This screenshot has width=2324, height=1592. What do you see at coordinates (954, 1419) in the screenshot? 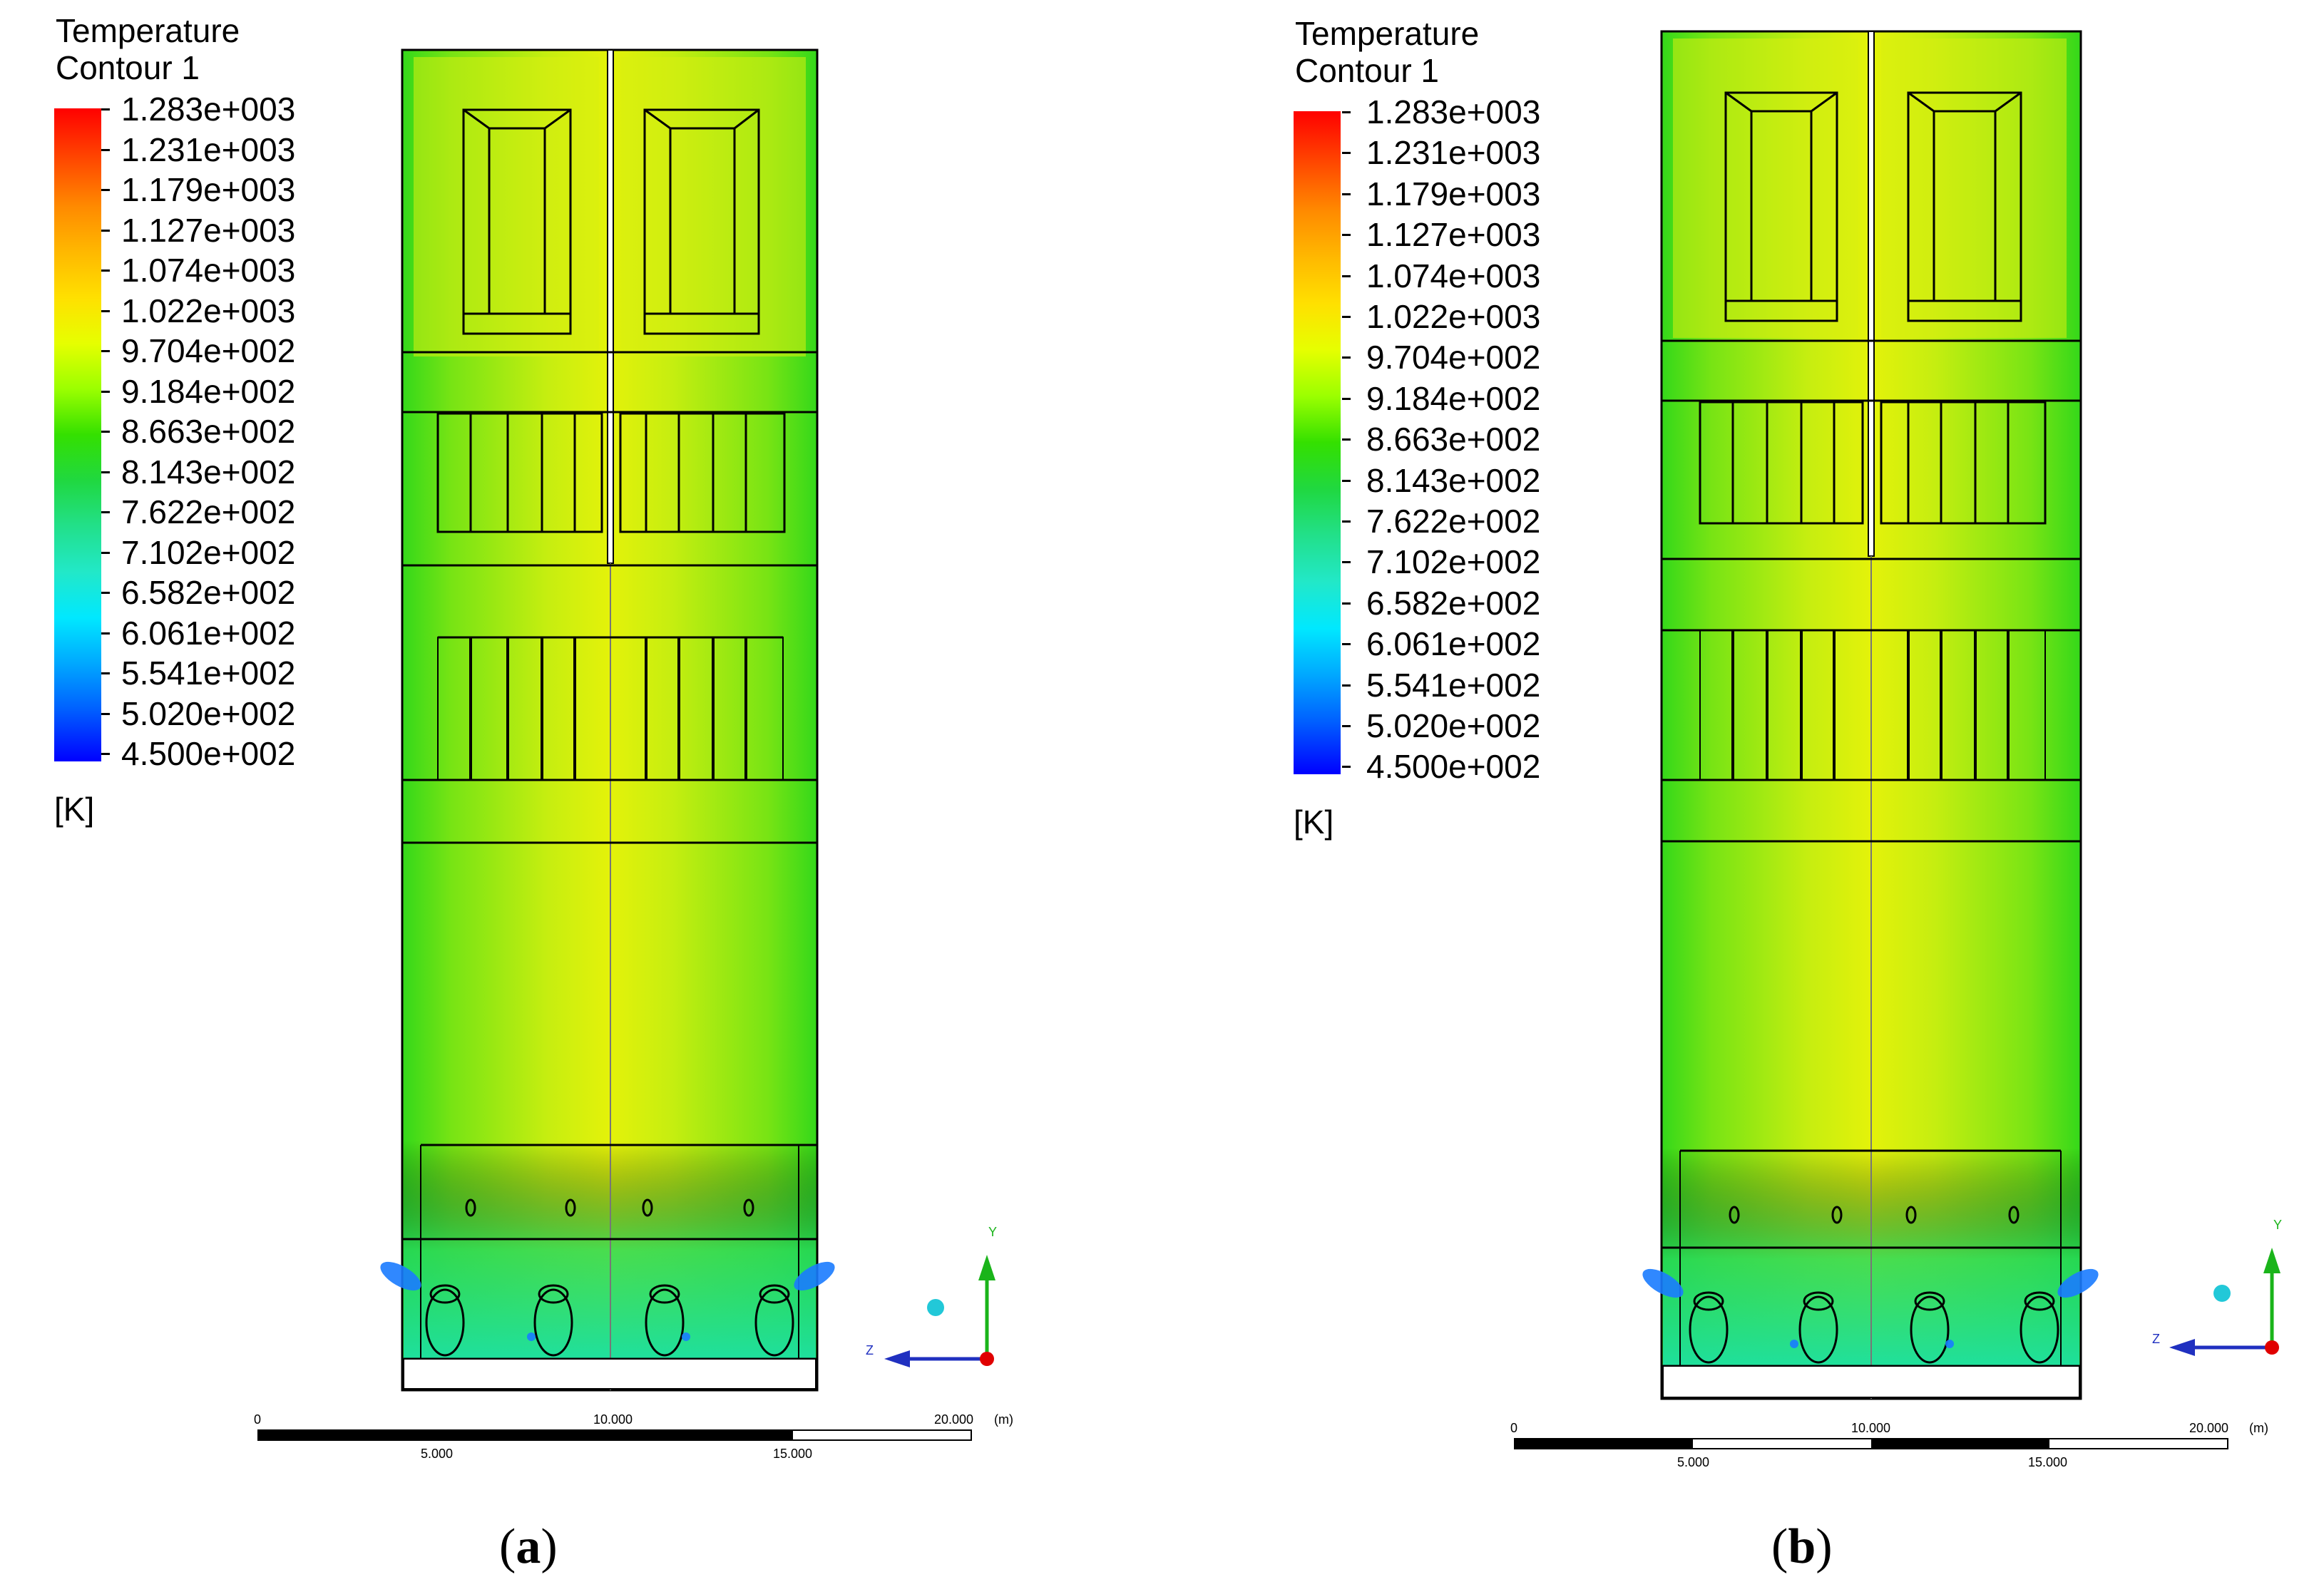
I see `scale-label-20: 20.000` at bounding box center [954, 1419].